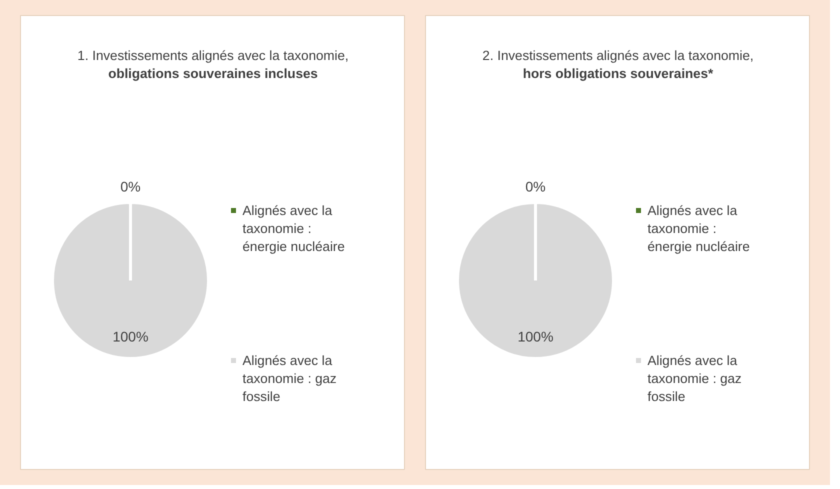 The image size is (840, 489). I want to click on chart-subtitle: hors obligations souveraines*, so click(618, 73).